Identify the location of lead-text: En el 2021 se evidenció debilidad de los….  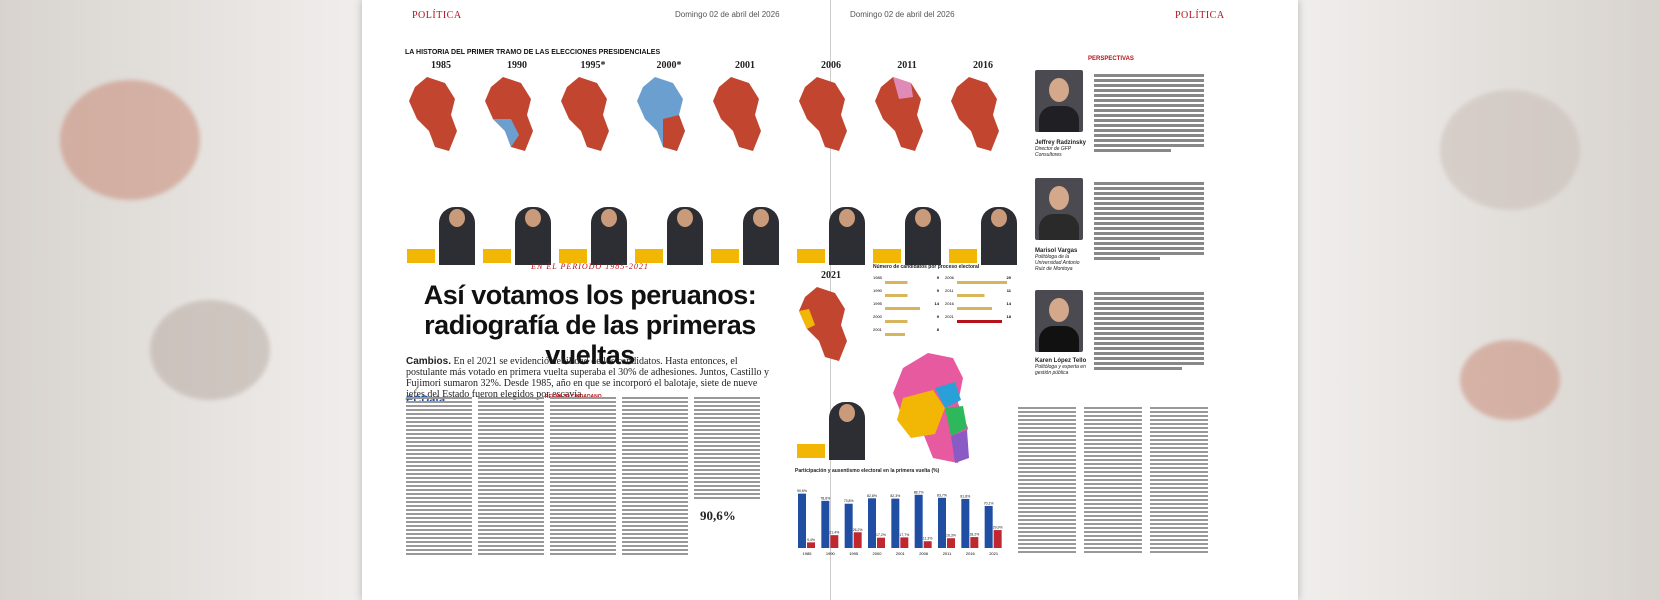
(587, 378).